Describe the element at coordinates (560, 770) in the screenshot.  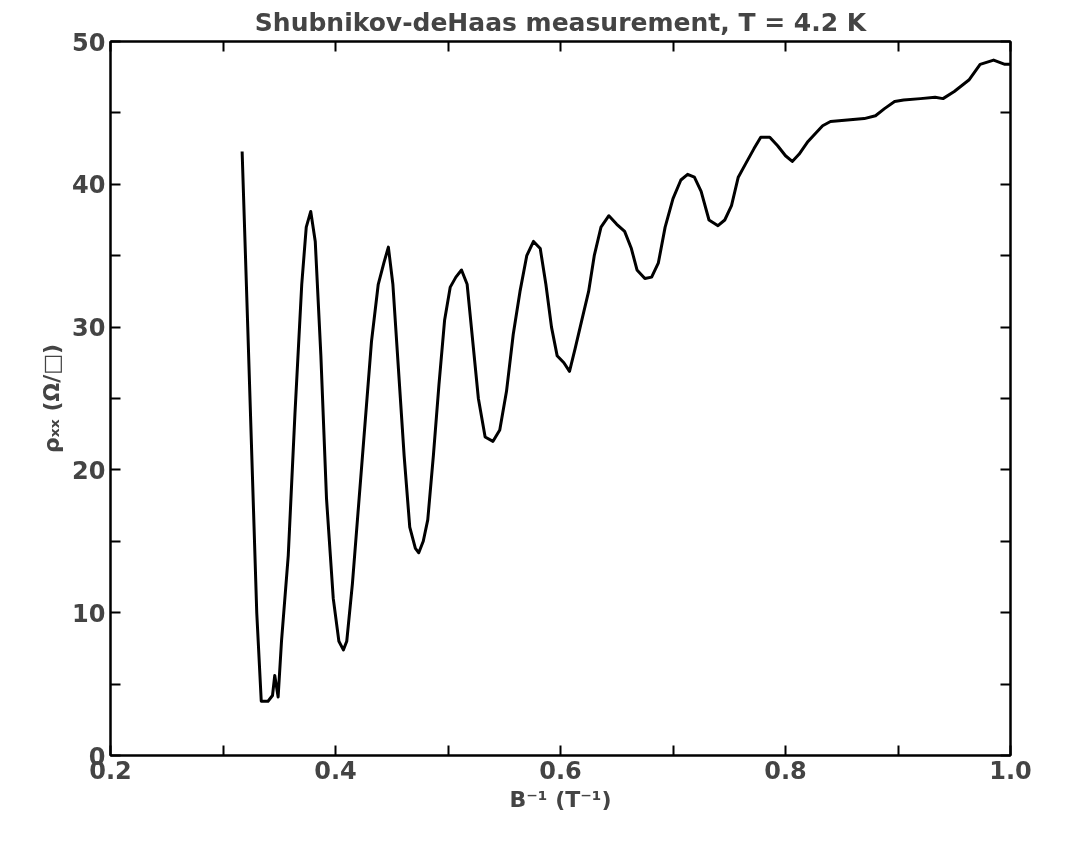
I see `x-tick-label: 0.6` at that location.